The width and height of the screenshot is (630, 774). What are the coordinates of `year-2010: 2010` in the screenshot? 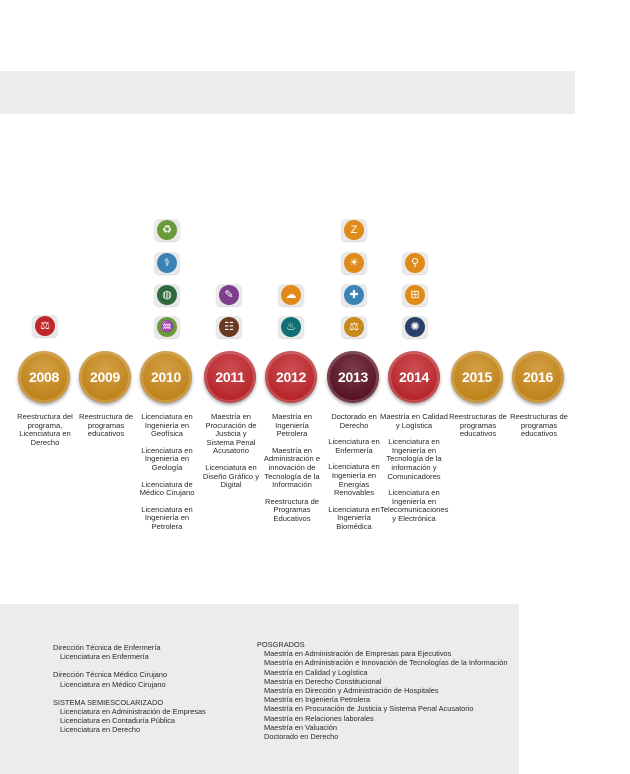 It's located at (166, 377).